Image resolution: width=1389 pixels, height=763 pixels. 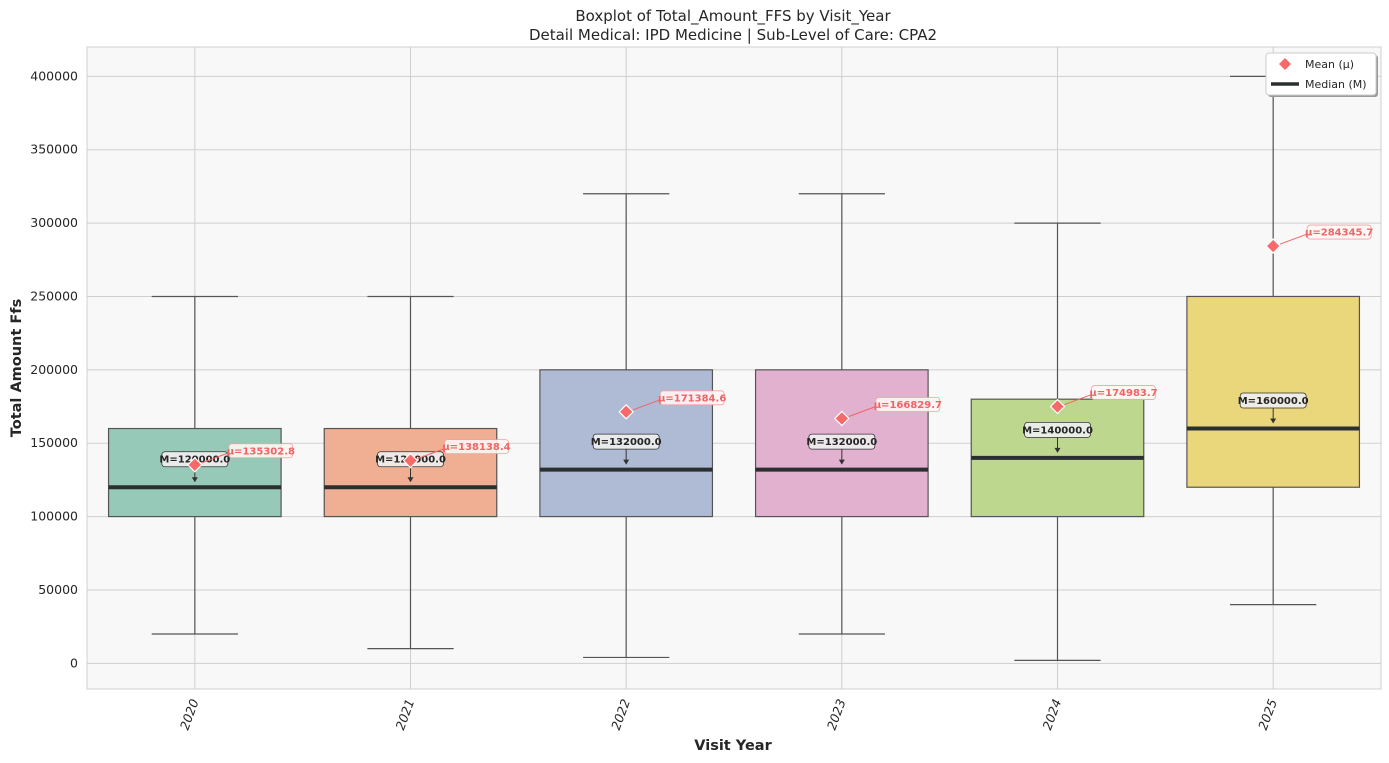 What do you see at coordinates (54, 516) in the screenshot?
I see `y-tick-label: 100000` at bounding box center [54, 516].